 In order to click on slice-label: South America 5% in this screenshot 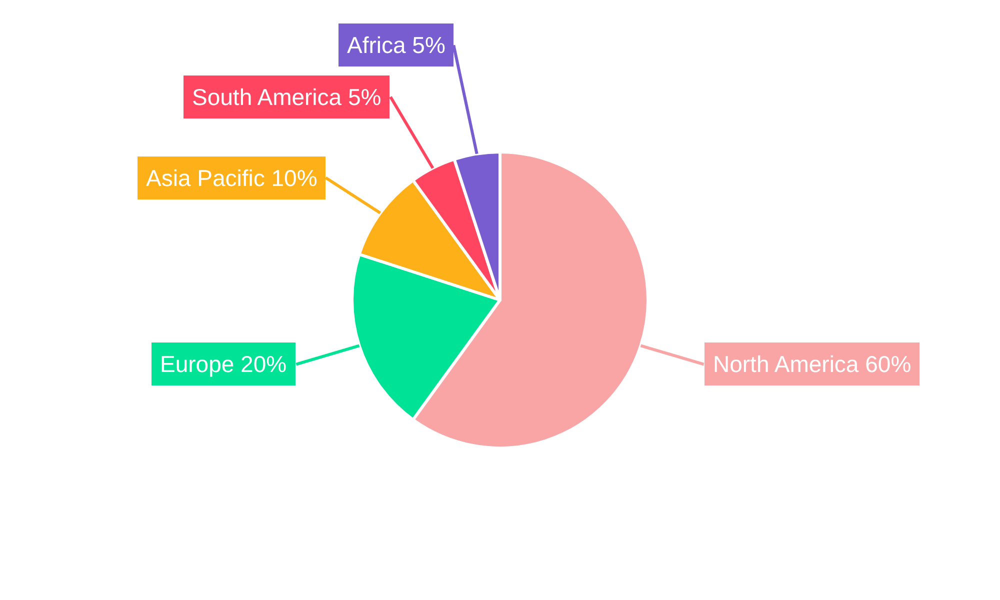, I will do `click(287, 97)`.